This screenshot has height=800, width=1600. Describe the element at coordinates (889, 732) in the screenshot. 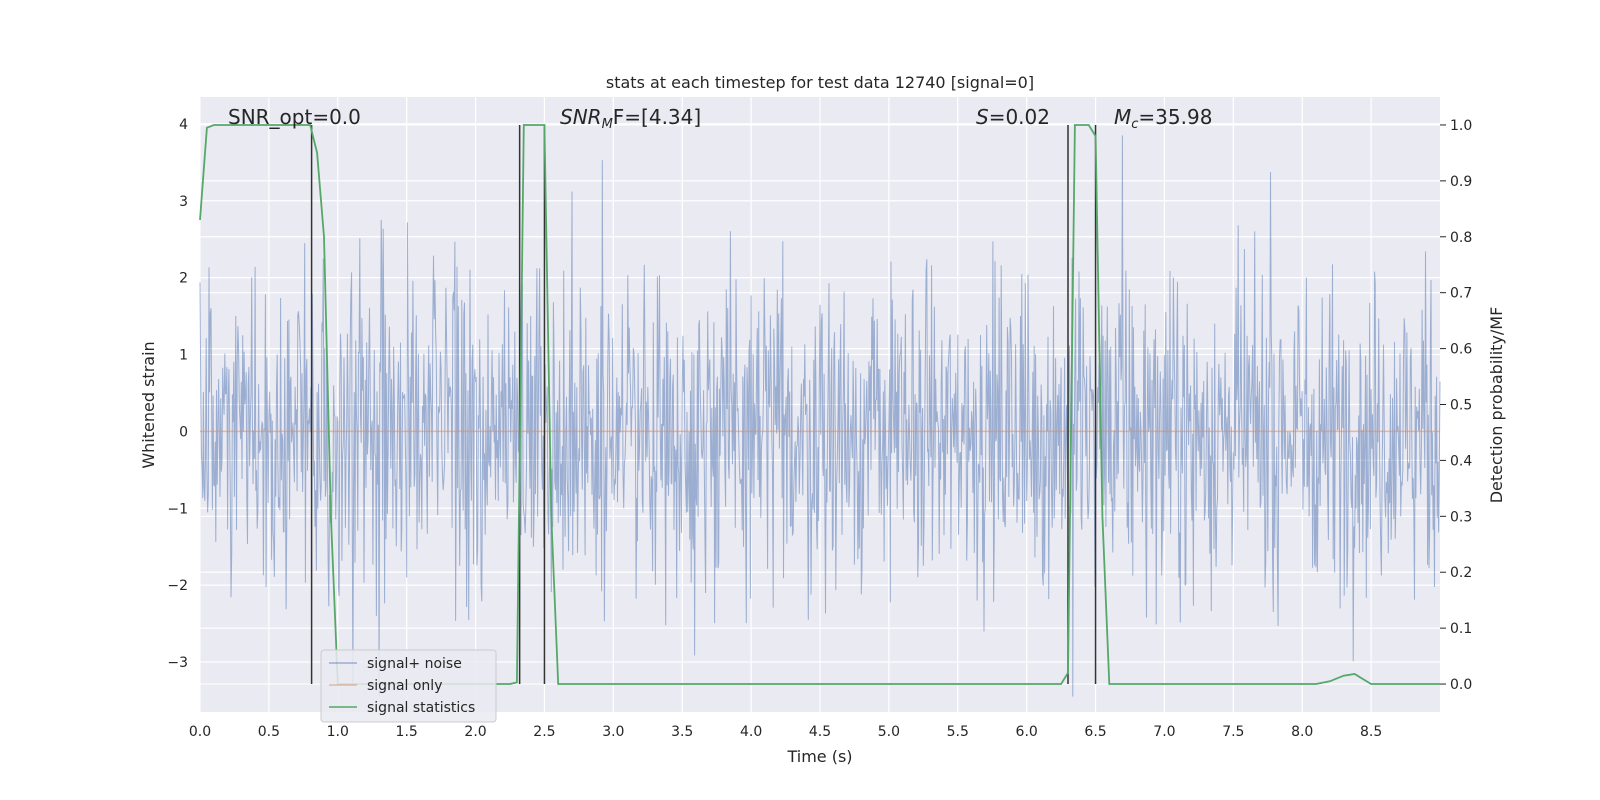

I see `x-tick-label: 5.0` at that location.